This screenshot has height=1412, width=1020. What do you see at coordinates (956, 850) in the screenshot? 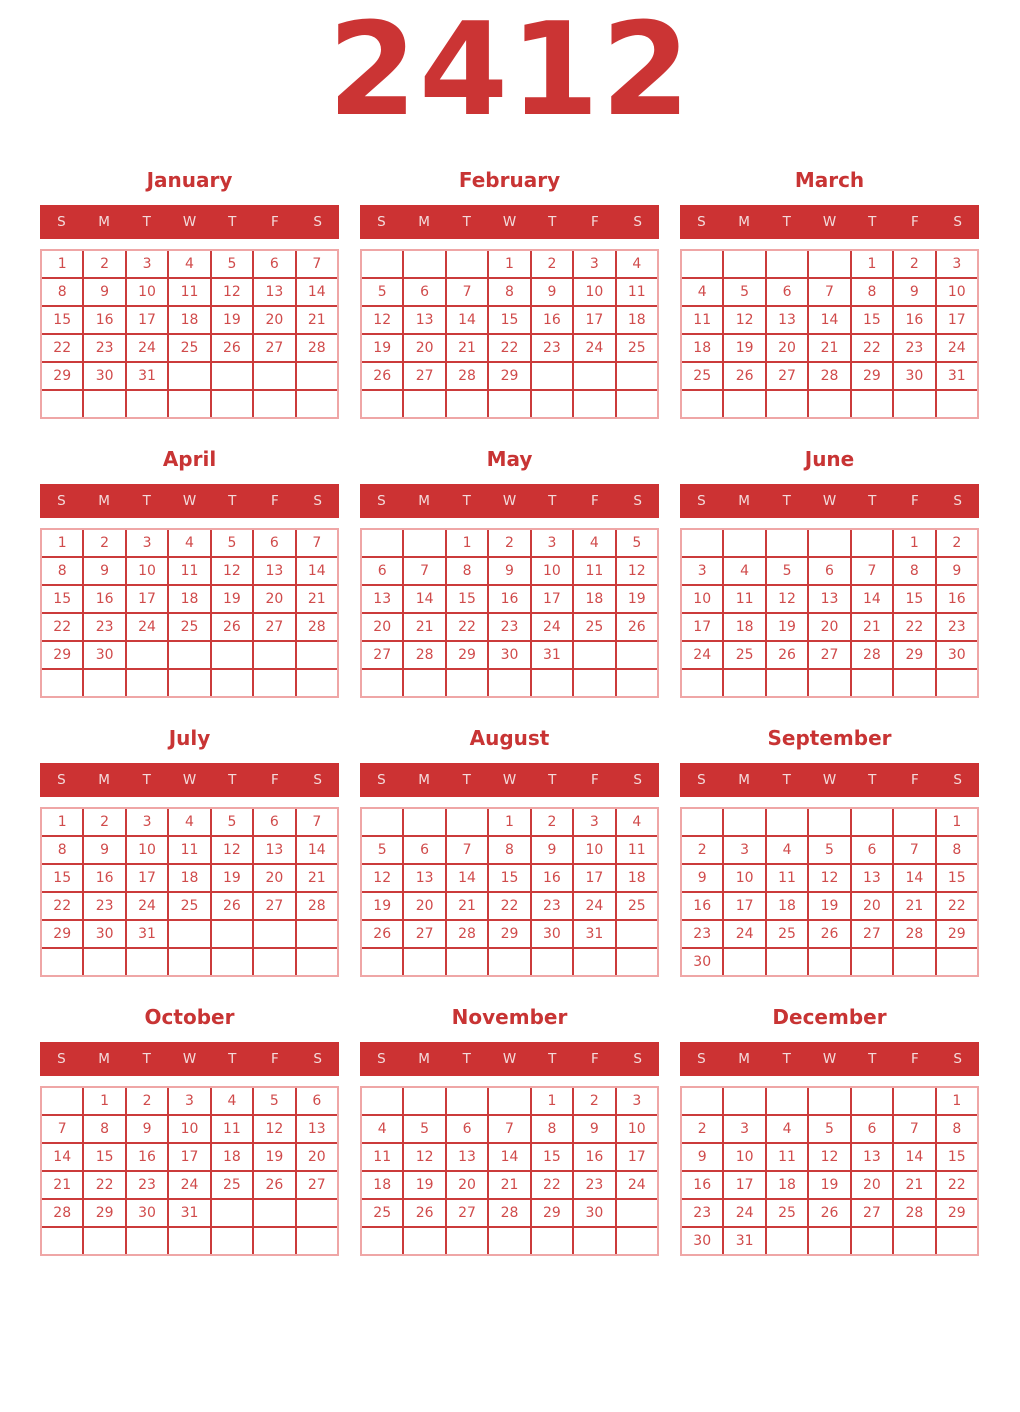
I see `date-cell: 8` at bounding box center [956, 850].